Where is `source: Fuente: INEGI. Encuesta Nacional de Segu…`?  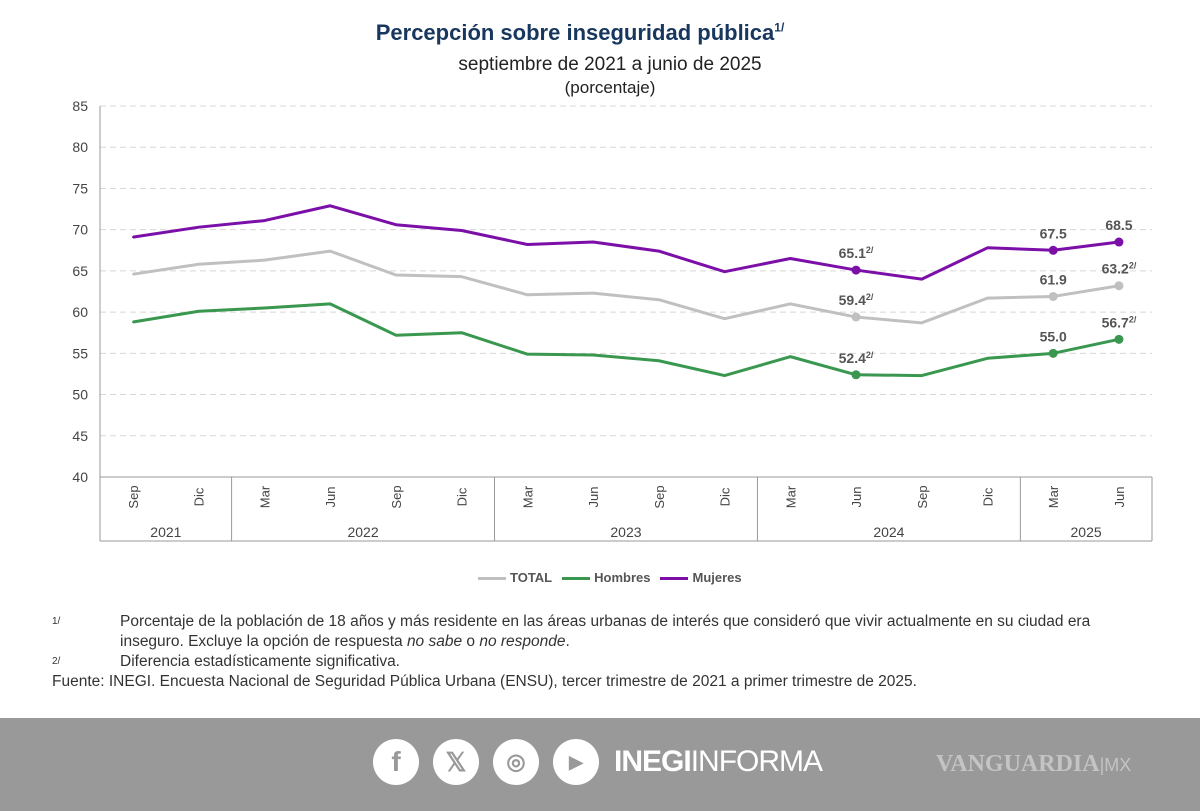
source: Fuente: INEGI. Encuesta Nacional de Segu… is located at coordinates (484, 681).